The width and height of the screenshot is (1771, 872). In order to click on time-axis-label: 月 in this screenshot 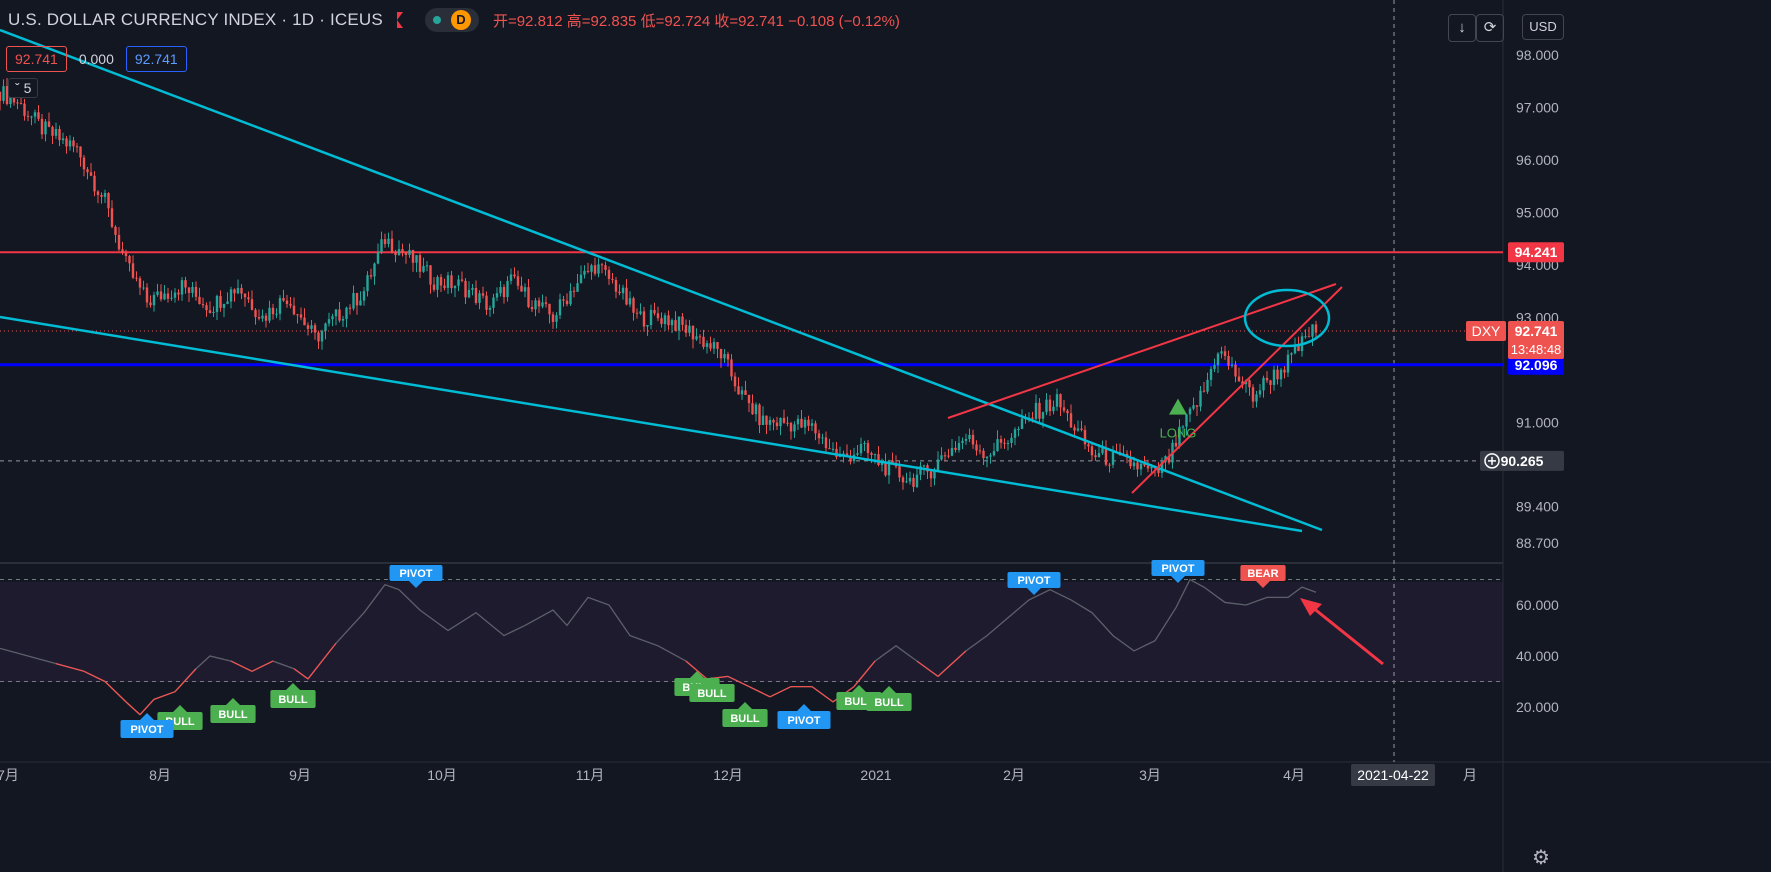, I will do `click(1470, 775)`.